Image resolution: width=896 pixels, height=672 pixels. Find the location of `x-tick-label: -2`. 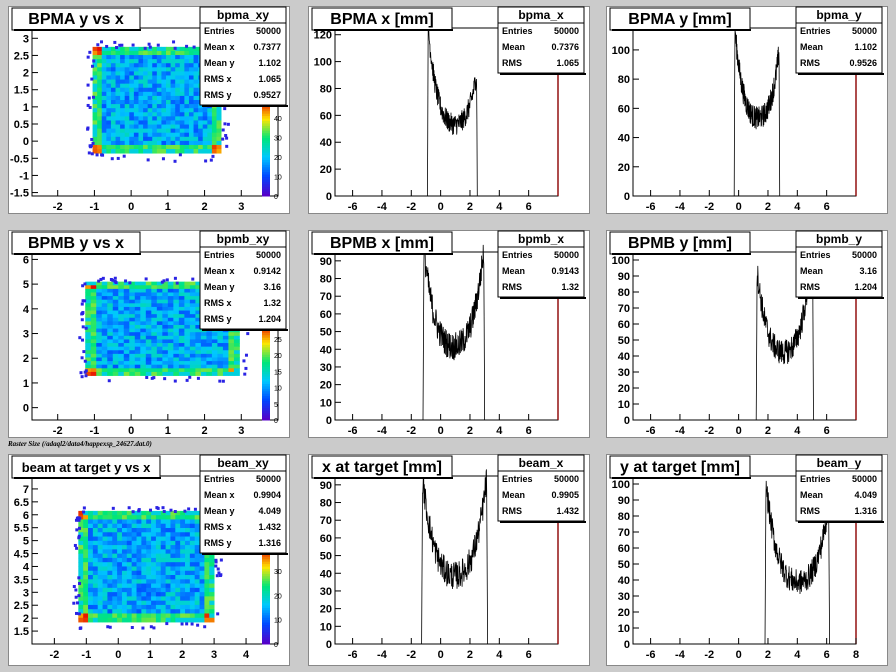

x-tick-label: -2 is located at coordinates (58, 431).